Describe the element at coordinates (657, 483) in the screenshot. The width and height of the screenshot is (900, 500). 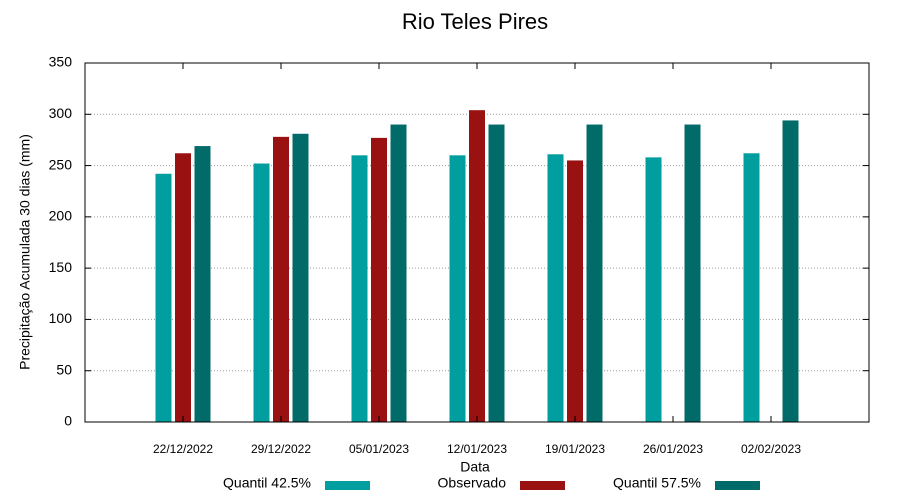
I see `legend-label: Quantil 57.5%` at that location.